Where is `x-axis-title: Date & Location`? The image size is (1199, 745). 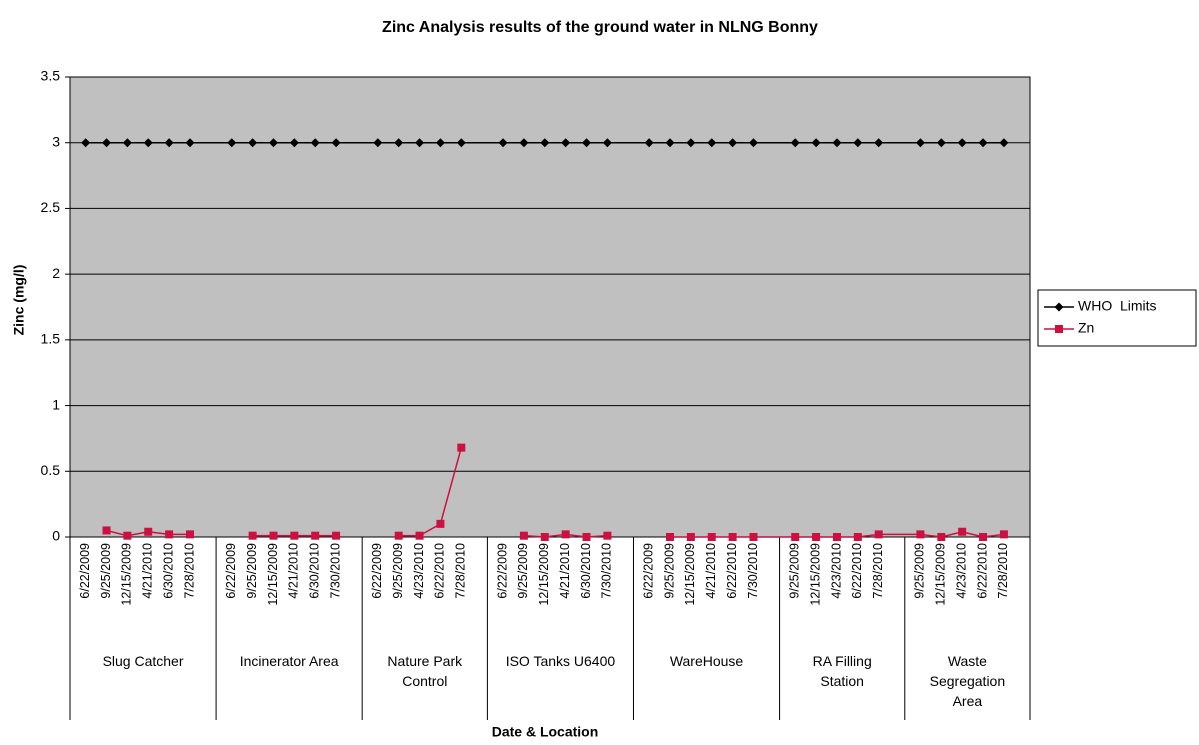 x-axis-title: Date & Location is located at coordinates (545, 732).